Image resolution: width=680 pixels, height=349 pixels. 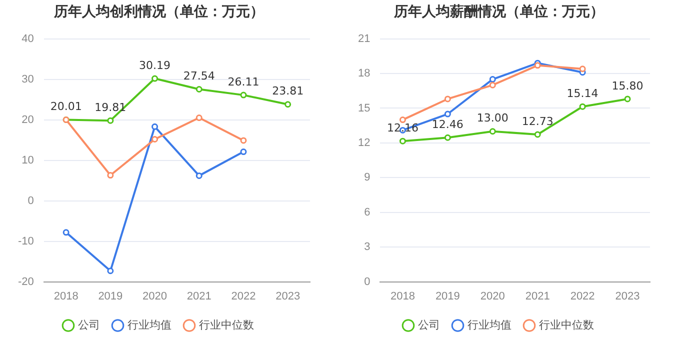 I want to click on data-label: 12.73, so click(x=538, y=121).